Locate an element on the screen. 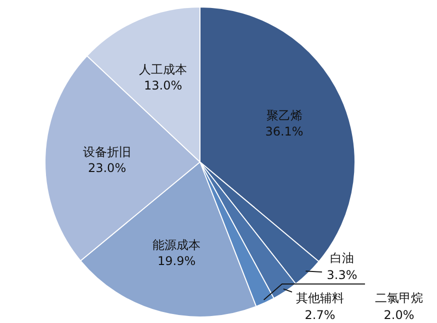  slice-label: 能源成本 is located at coordinates (176, 245).